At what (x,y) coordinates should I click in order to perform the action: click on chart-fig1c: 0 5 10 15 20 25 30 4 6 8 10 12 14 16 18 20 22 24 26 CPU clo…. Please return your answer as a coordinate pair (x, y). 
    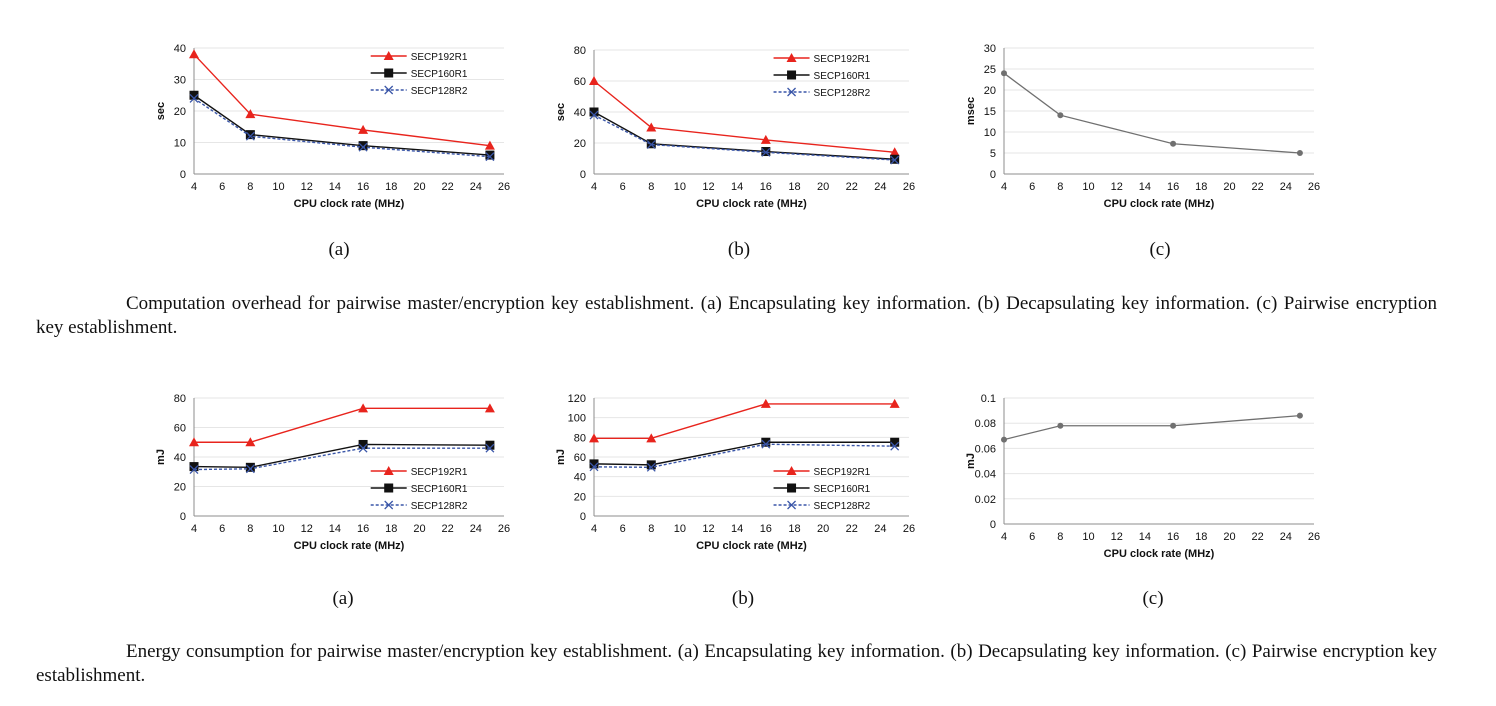
    Looking at the image, I should click on (1140, 131).